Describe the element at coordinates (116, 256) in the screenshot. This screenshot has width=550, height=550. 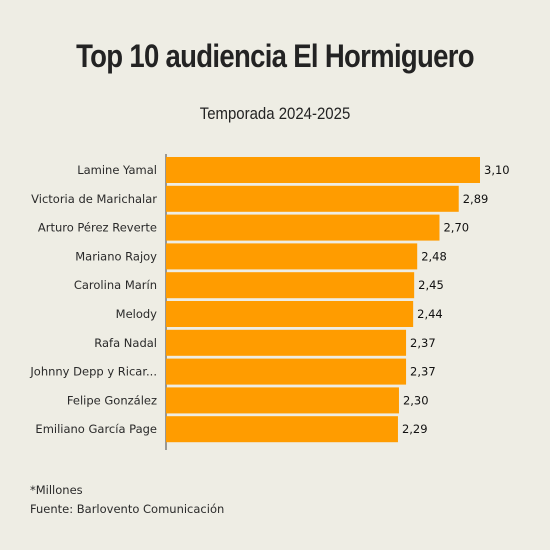
I see `category-label: Mariano Rajoy` at that location.